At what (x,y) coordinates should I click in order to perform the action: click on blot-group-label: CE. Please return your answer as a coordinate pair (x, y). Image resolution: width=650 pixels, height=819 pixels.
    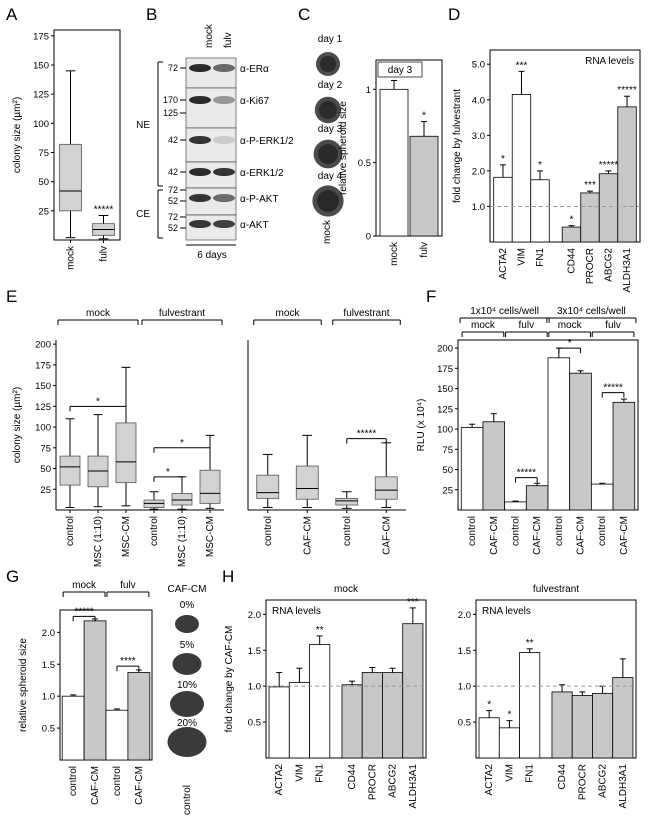
    Looking at the image, I should click on (143, 214).